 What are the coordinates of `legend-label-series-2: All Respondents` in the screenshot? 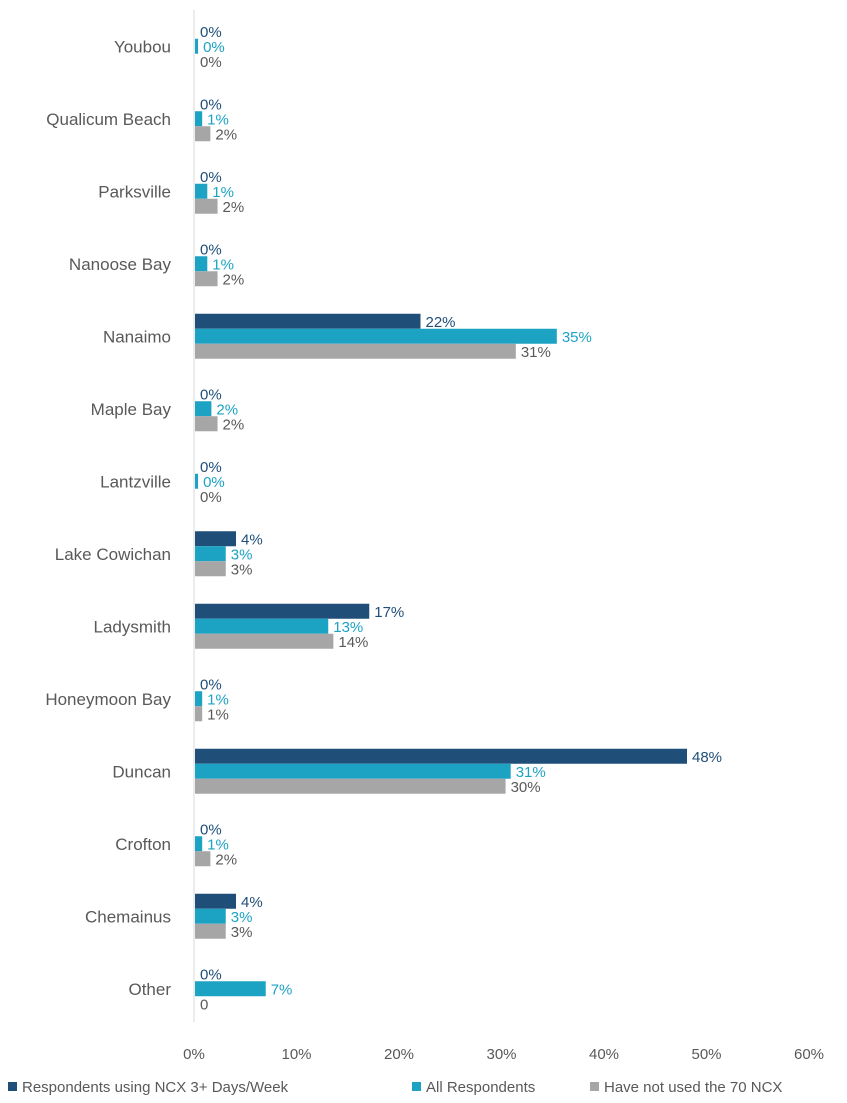 It's located at (480, 1087).